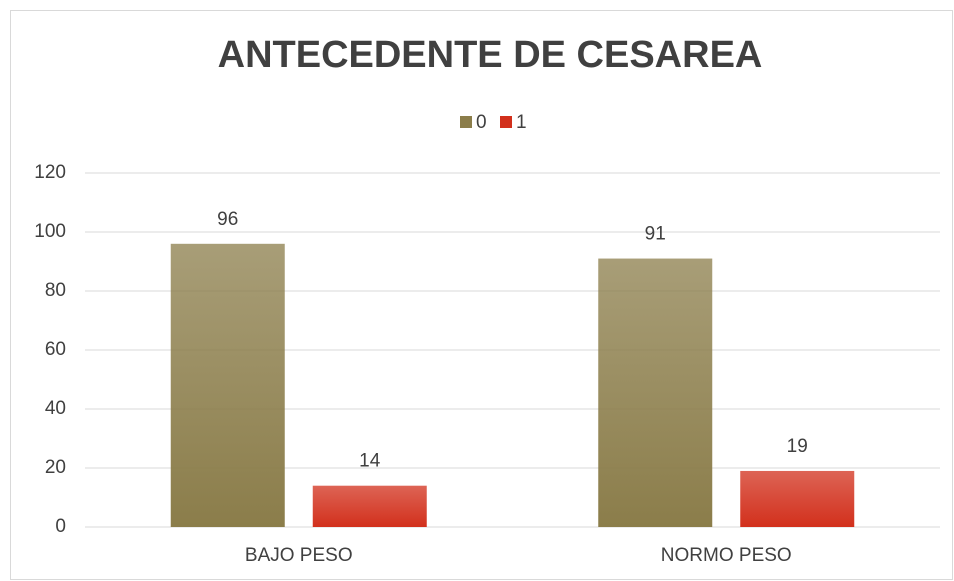 This screenshot has height=581, width=954. I want to click on y-tick-label: 40, so click(55, 408).